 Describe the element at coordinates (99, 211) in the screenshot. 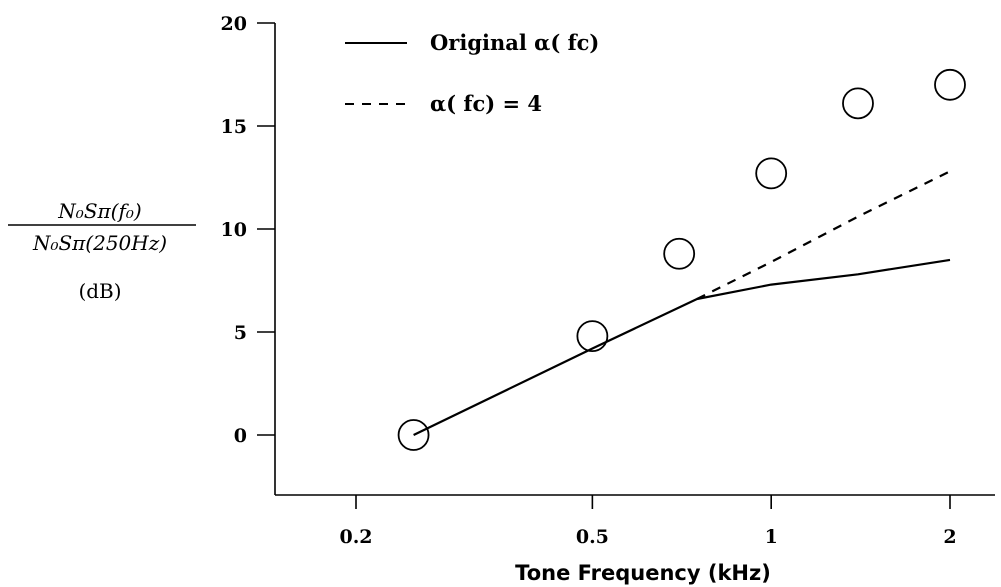

I see `y-axis-label-numerator: N₀Sπ(f₀)` at that location.